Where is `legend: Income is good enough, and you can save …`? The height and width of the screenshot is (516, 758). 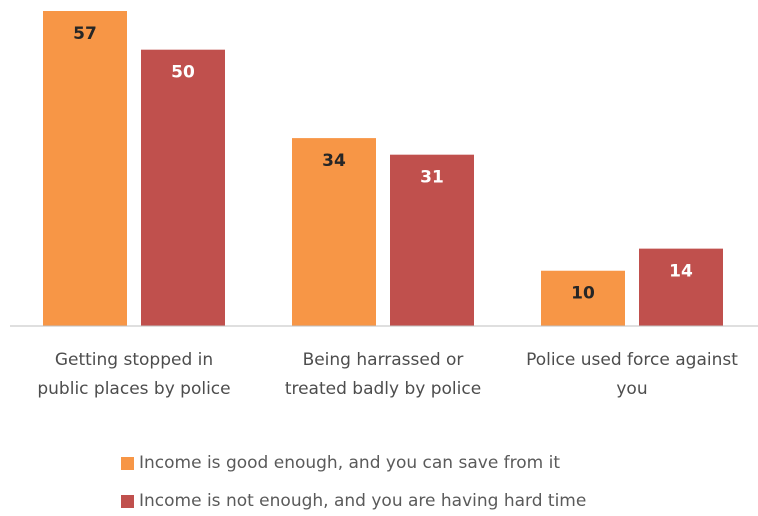
legend: Income is good enough, and you can save … is located at coordinates (353, 482).